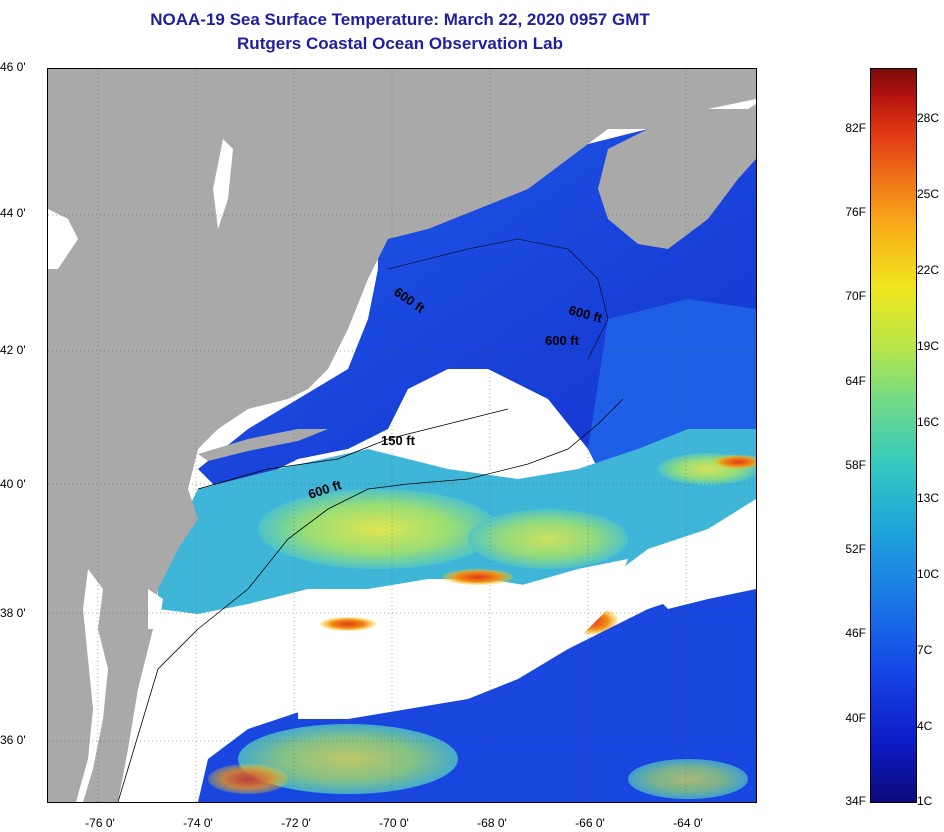  What do you see at coordinates (13, 740) in the screenshot?
I see `lat-label-36: 36 0'` at bounding box center [13, 740].